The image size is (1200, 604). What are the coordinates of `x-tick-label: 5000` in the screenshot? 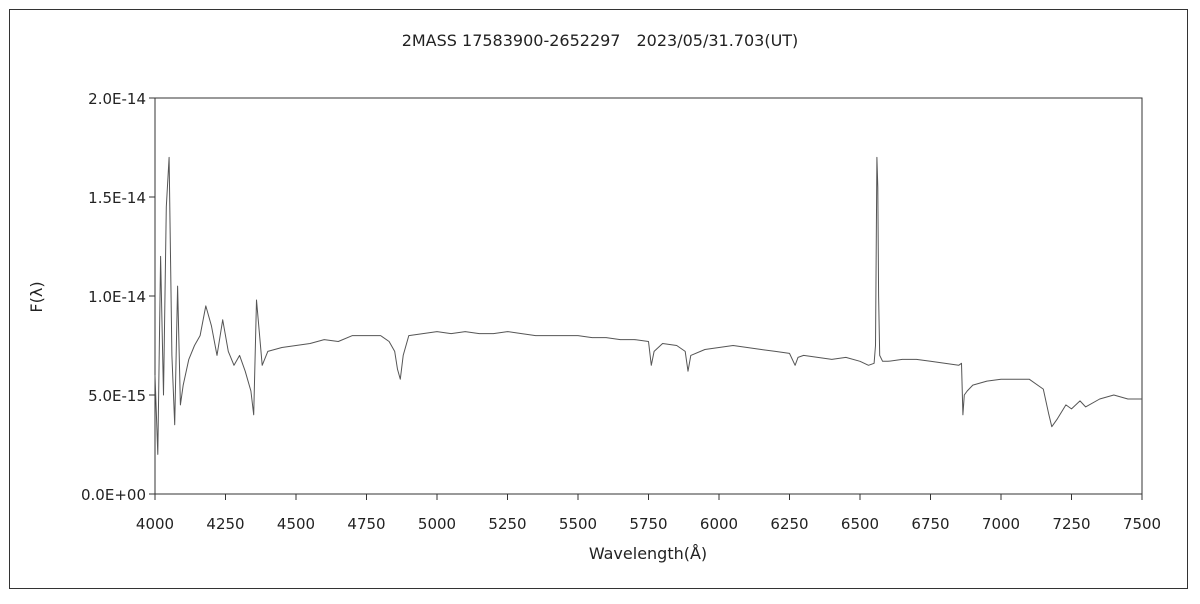 It's located at (437, 524).